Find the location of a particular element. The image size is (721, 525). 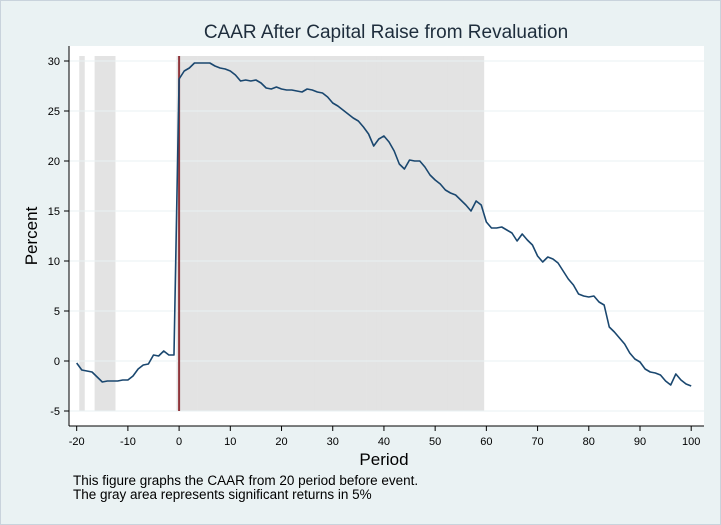

x-tick-label: 50 is located at coordinates (435, 442).